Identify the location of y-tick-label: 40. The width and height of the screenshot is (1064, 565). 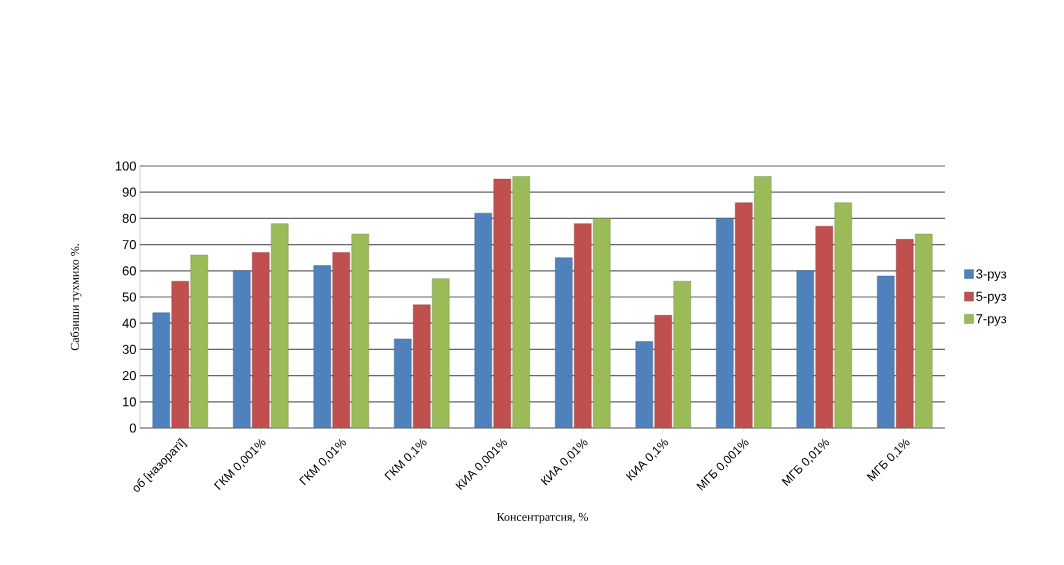
(129, 323).